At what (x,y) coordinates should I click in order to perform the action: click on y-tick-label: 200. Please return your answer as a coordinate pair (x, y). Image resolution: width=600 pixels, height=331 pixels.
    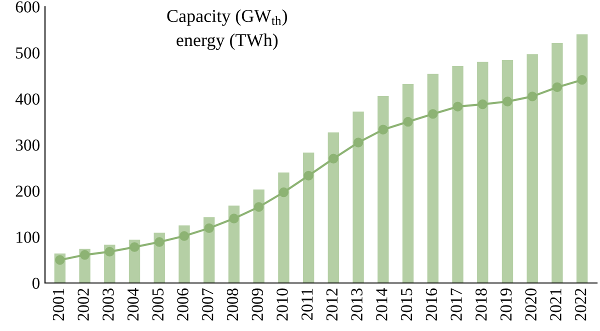
    Looking at the image, I should click on (28, 191).